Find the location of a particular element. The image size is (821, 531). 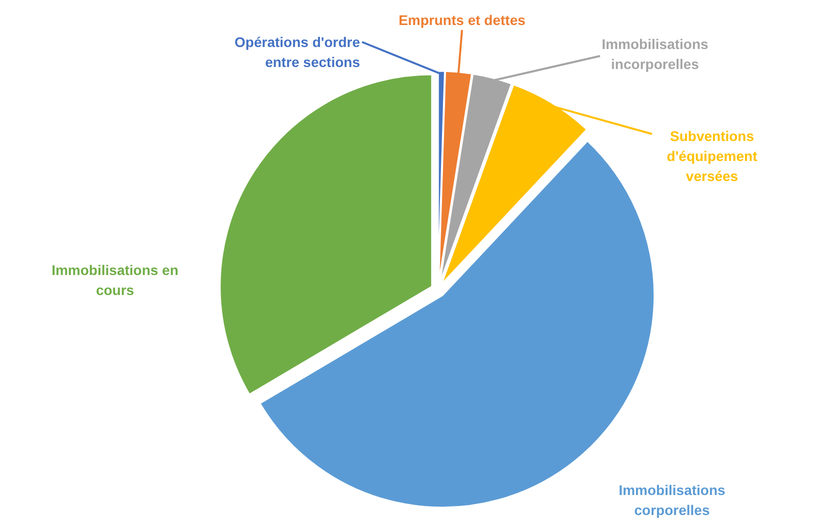

slice-label: Immobilisations incorporelles is located at coordinates (655, 54).